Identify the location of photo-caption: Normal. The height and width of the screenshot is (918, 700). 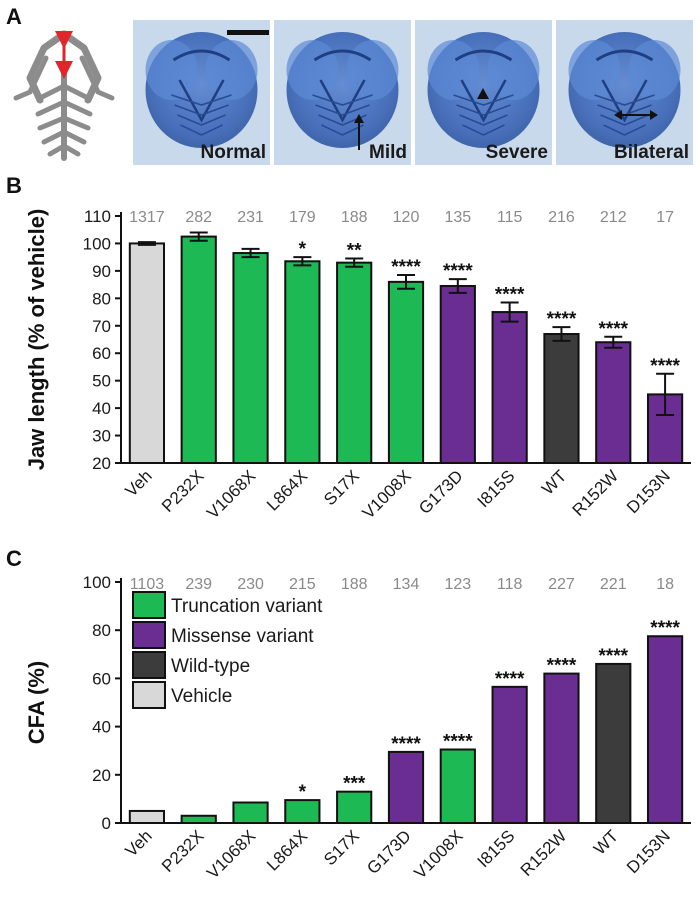
(233, 152).